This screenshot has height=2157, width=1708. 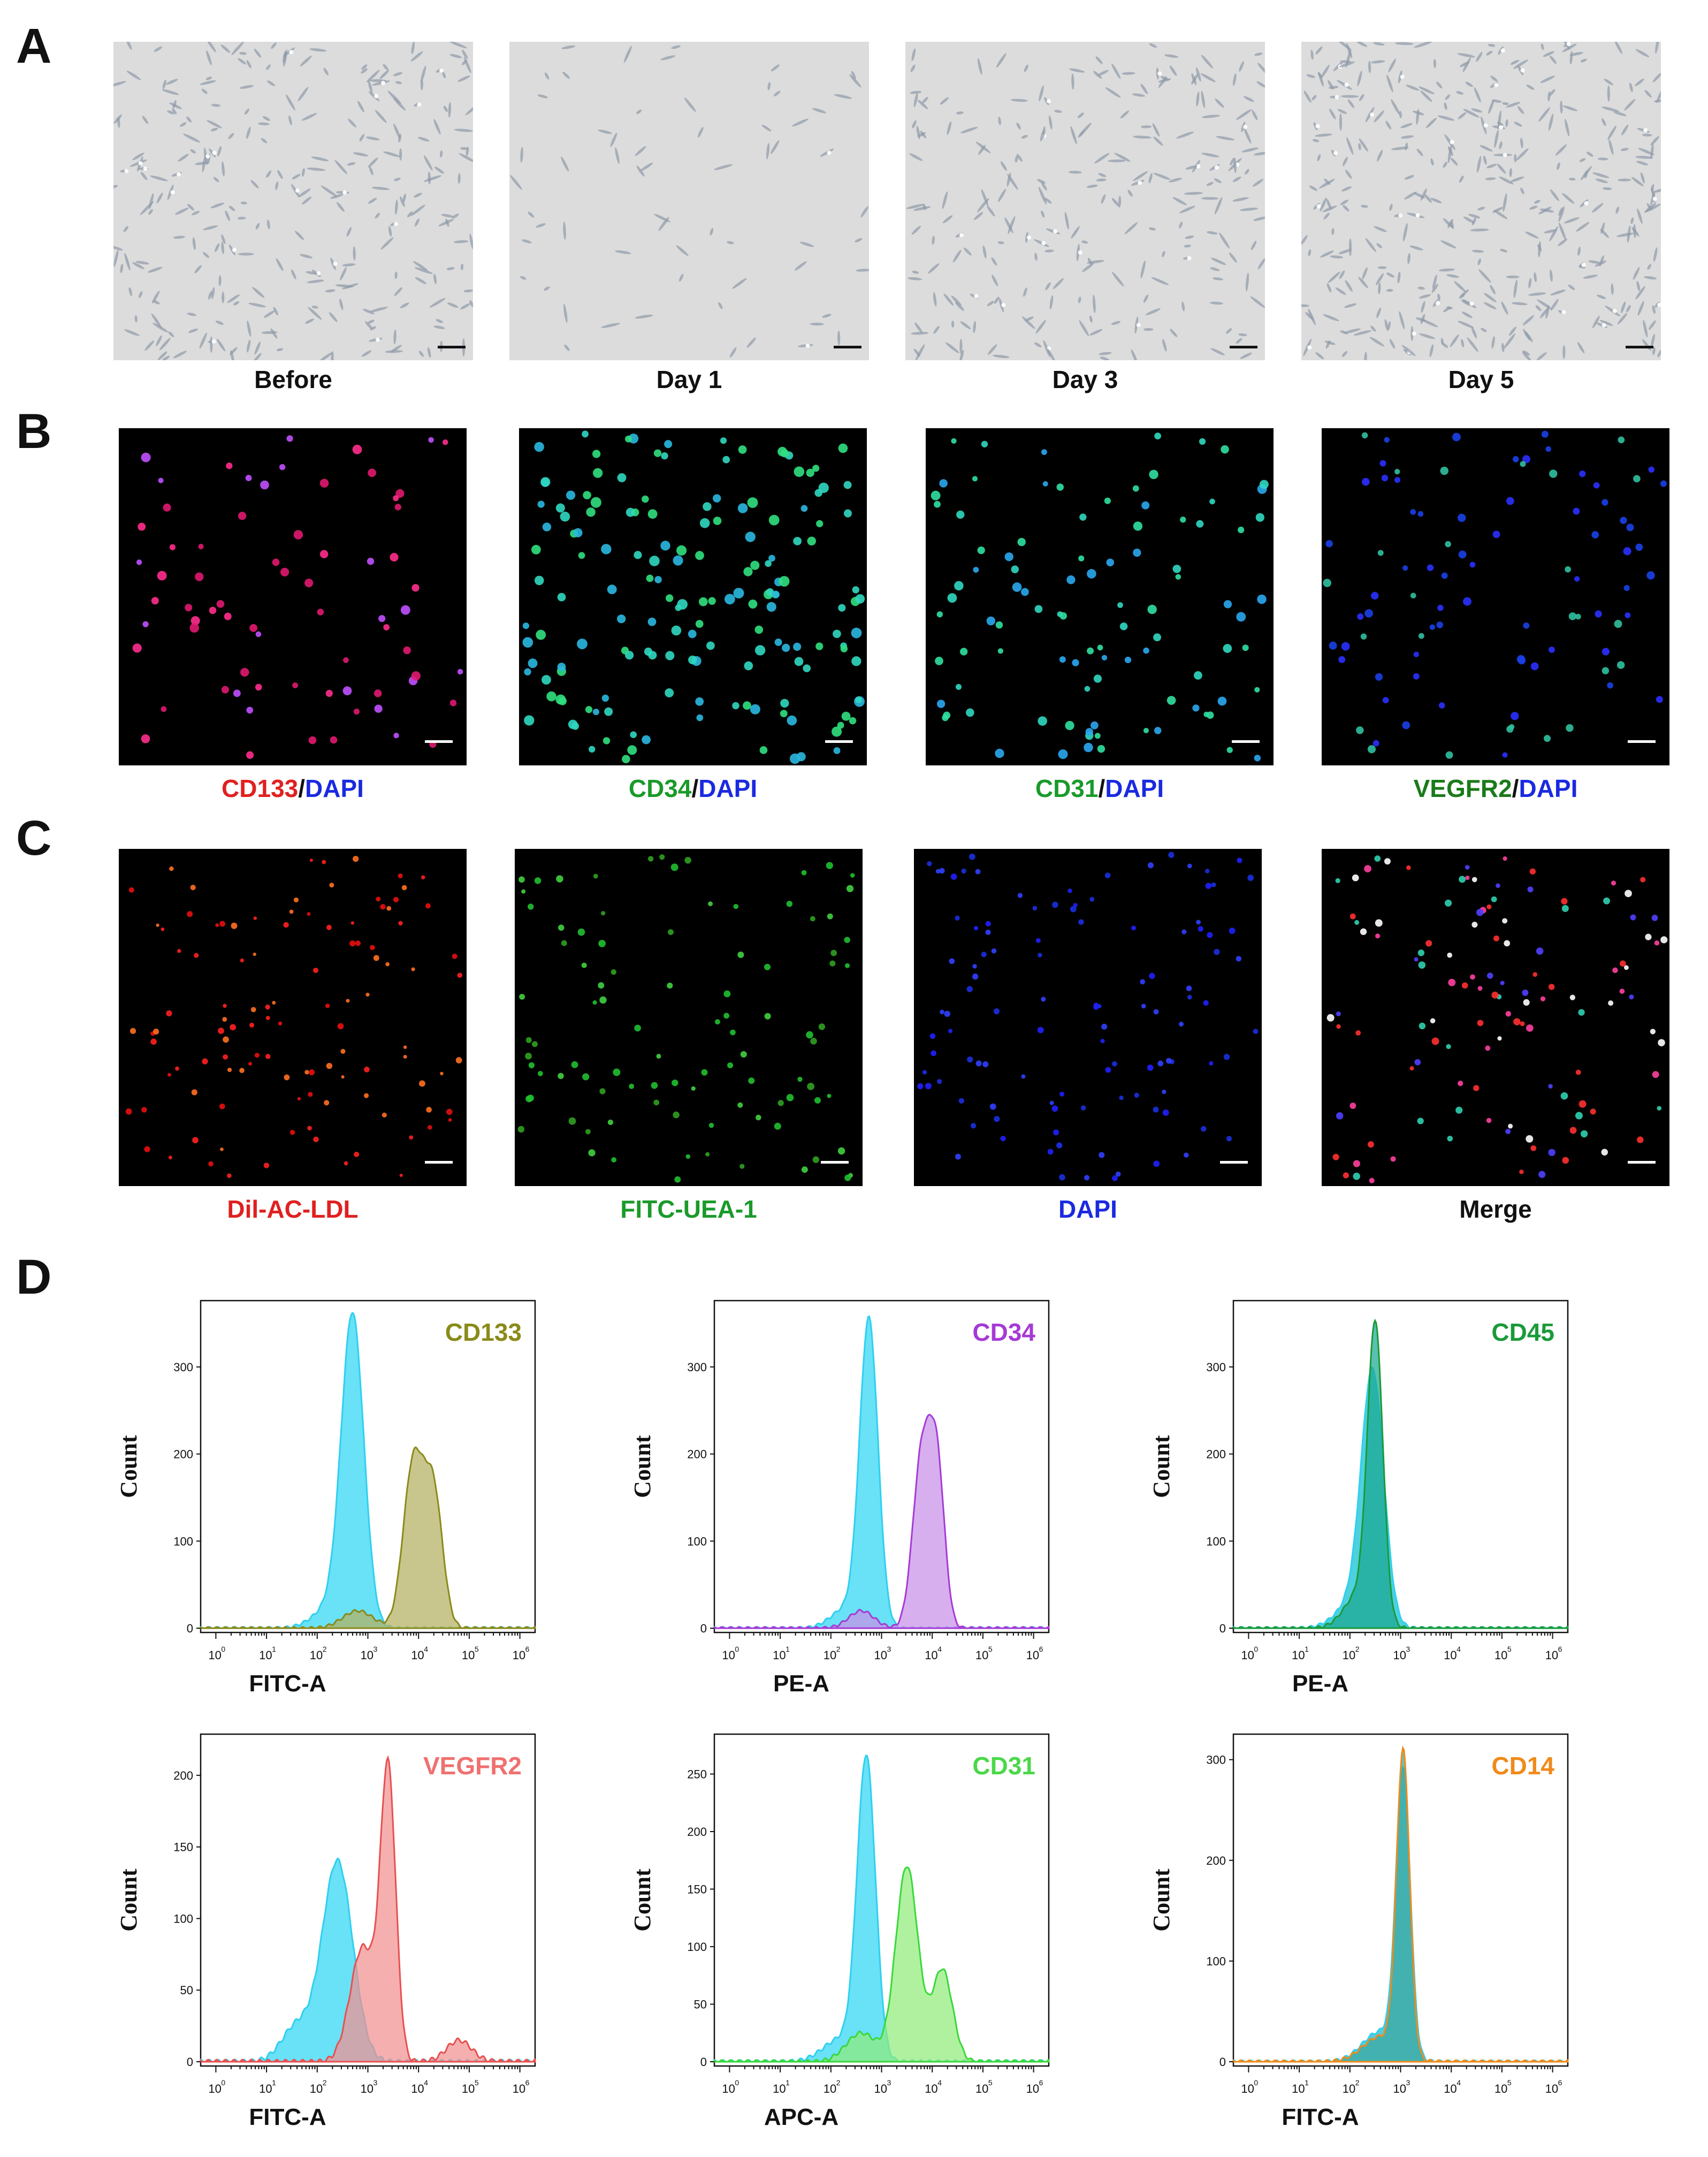 I want to click on y-tick-label: 100, so click(x=697, y=1947).